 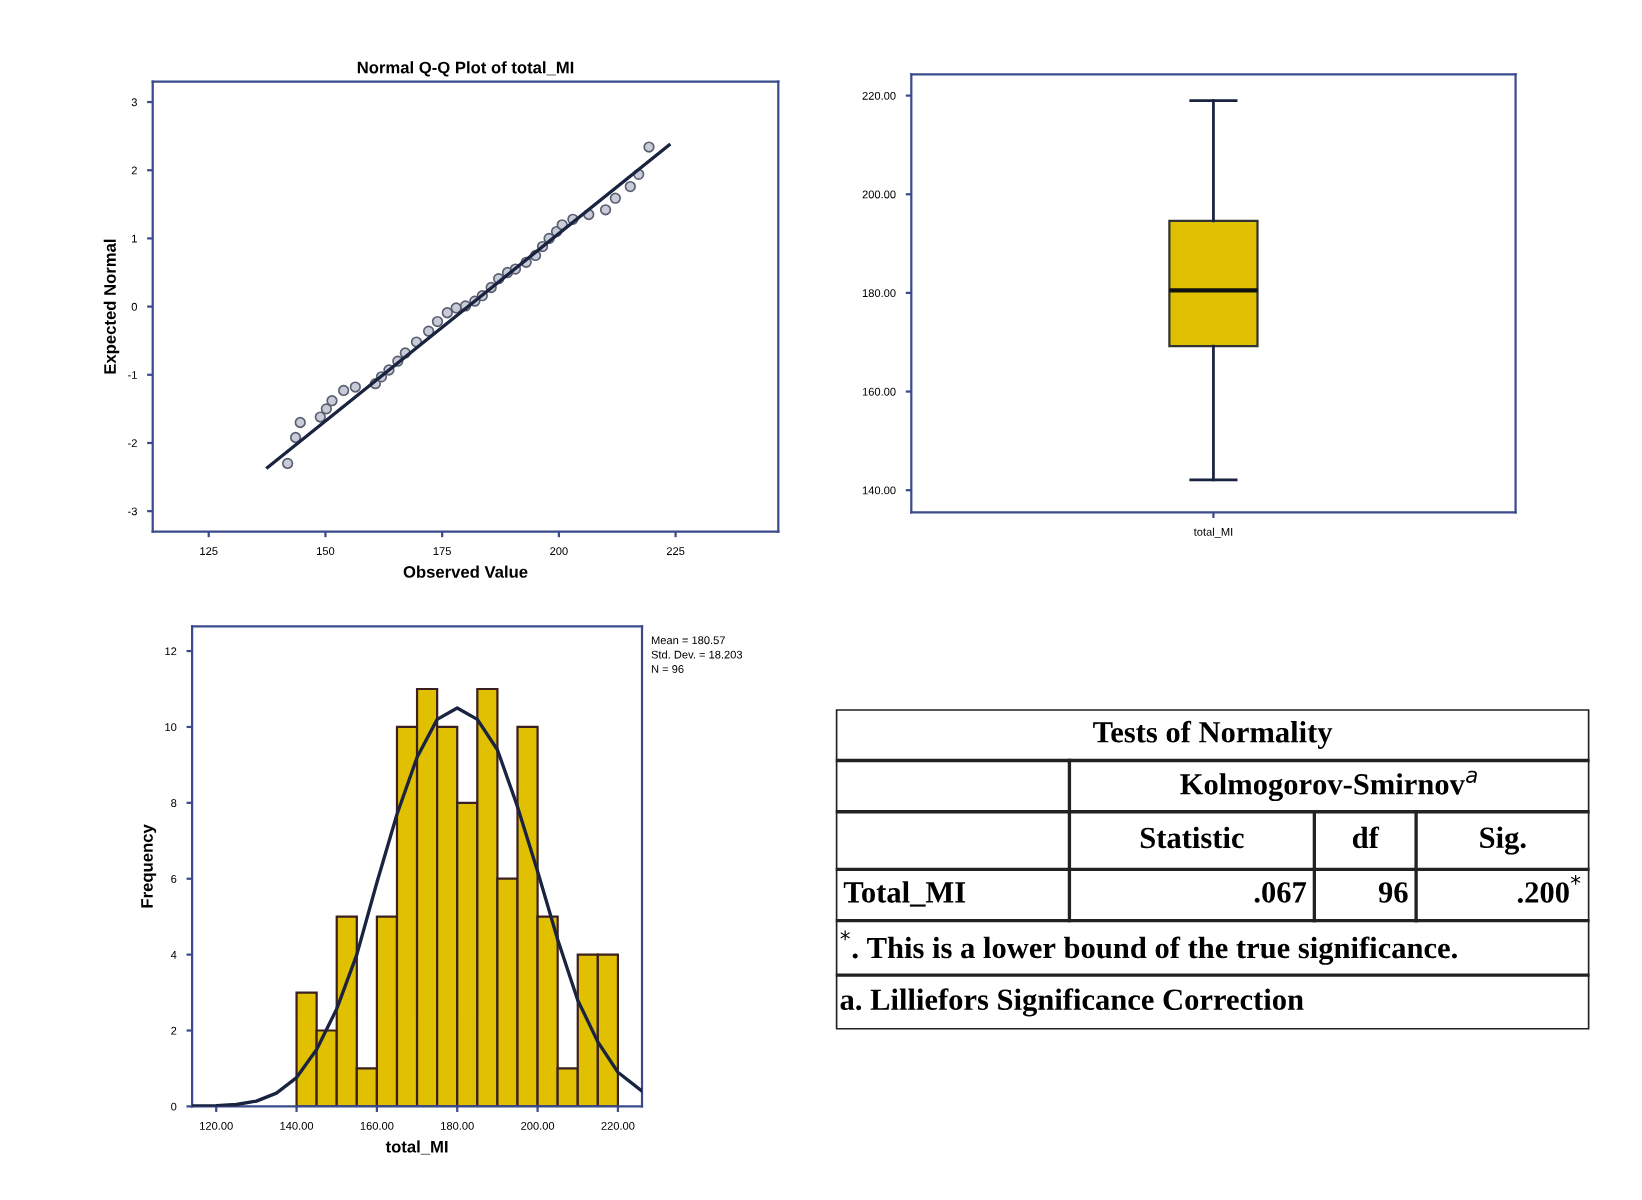 What do you see at coordinates (416, 1147) in the screenshot?
I see `x-axis-title: total_MI` at bounding box center [416, 1147].